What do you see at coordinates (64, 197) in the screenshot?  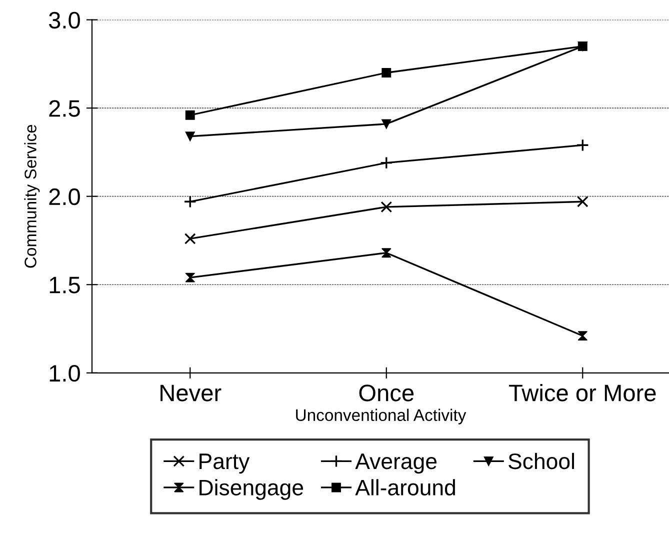 I see `y-tick-label: 2.0` at bounding box center [64, 197].